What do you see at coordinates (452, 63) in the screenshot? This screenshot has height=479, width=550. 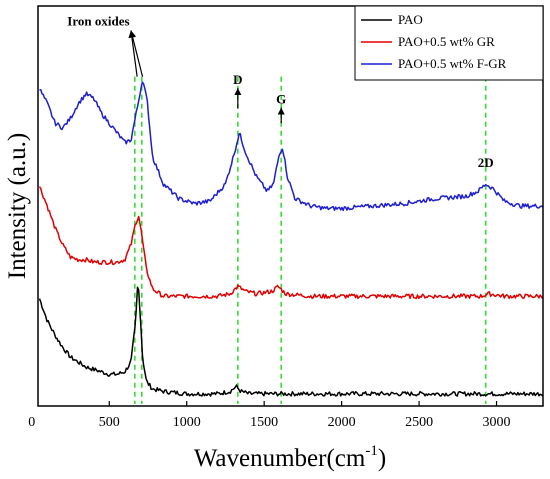 I see `legend-label-3: PAO+0.5 wt% F-GR` at bounding box center [452, 63].